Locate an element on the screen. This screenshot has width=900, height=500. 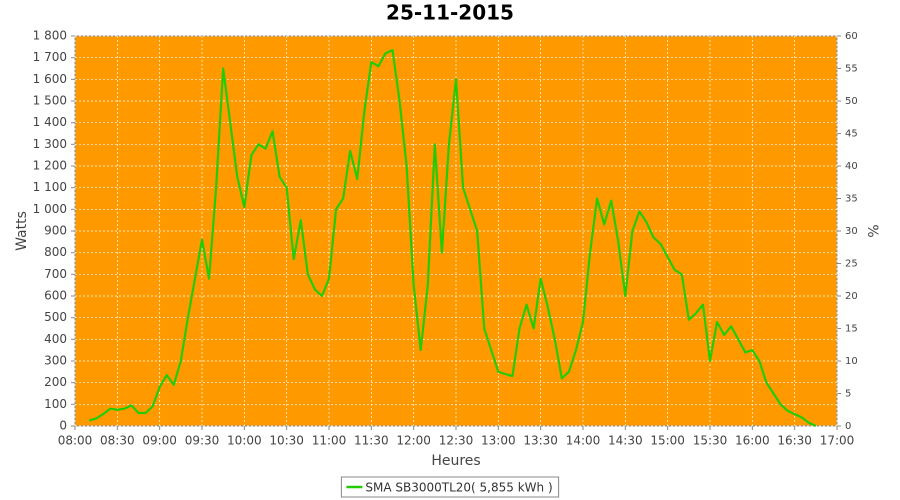
x-axis-label: Heures is located at coordinates (455, 461).